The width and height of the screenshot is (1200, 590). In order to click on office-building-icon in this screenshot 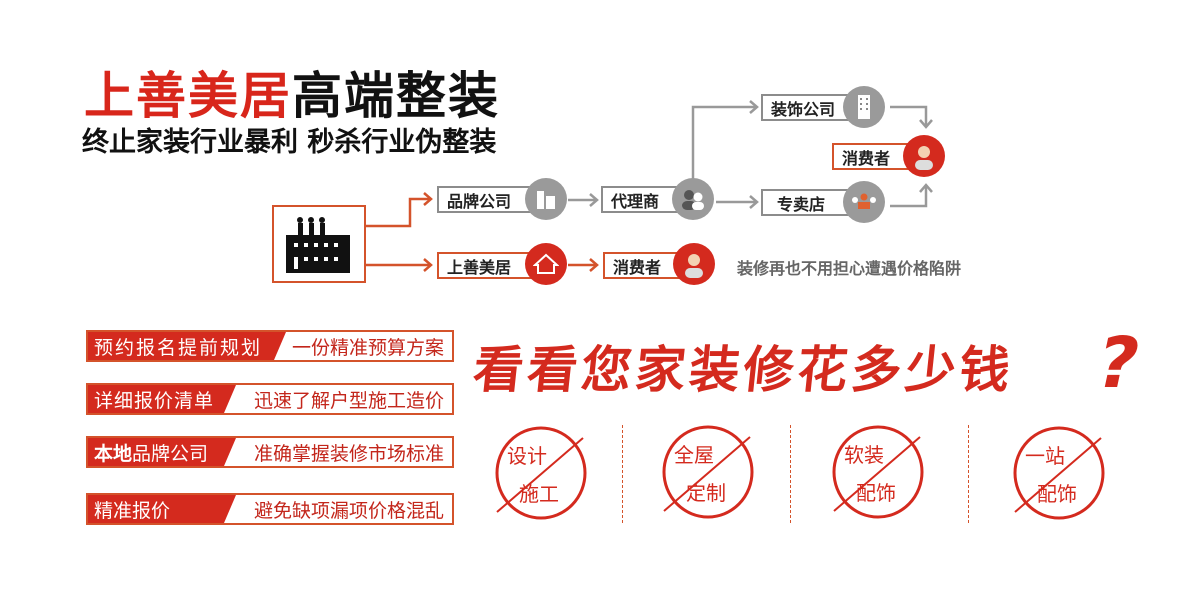, I will do `click(864, 107)`.